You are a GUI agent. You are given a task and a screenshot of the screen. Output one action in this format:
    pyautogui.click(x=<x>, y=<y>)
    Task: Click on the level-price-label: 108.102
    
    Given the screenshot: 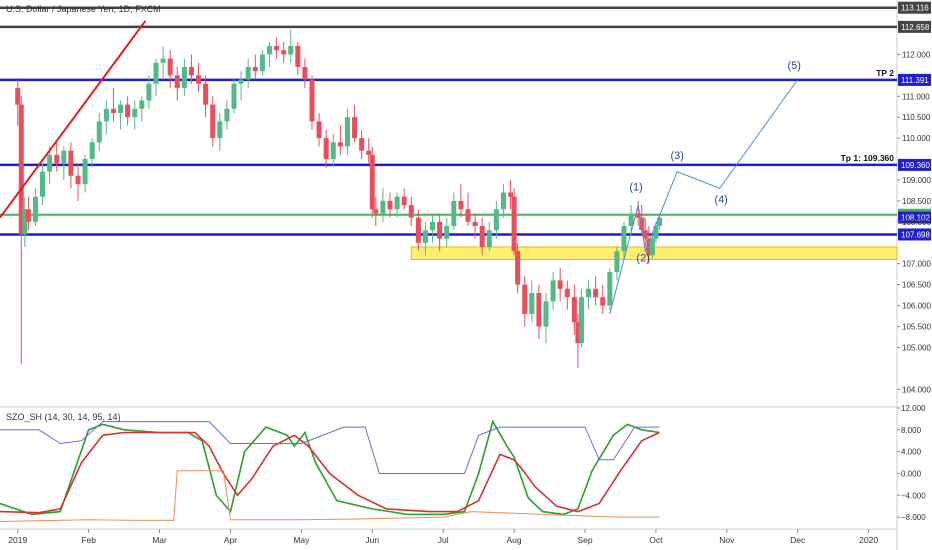 What is the action you would take?
    pyautogui.click(x=915, y=218)
    